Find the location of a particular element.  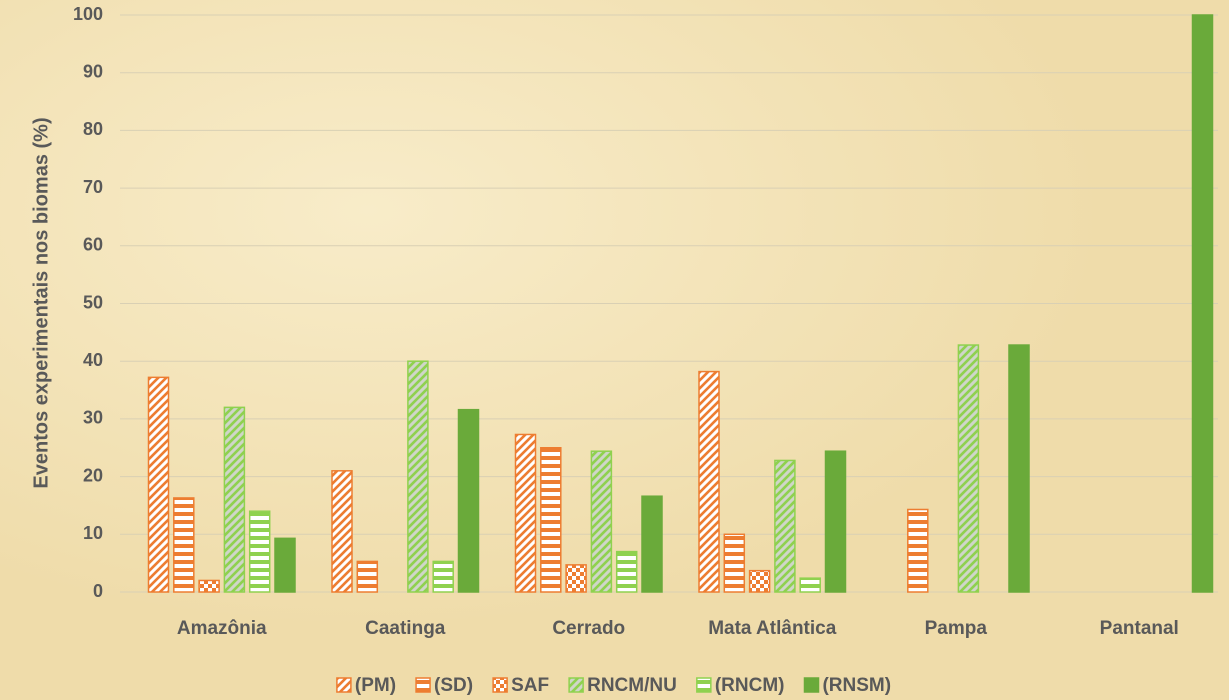

legend-label: (PM) is located at coordinates (375, 685).